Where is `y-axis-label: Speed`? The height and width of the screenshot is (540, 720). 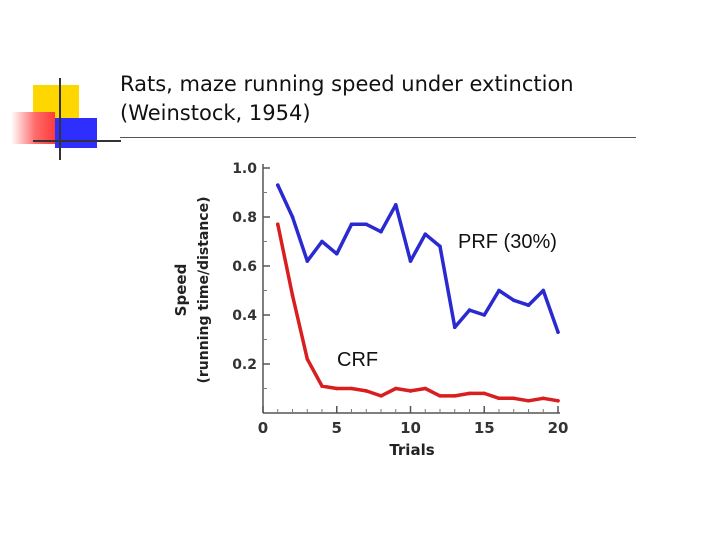 y-axis-label: Speed is located at coordinates (181, 290).